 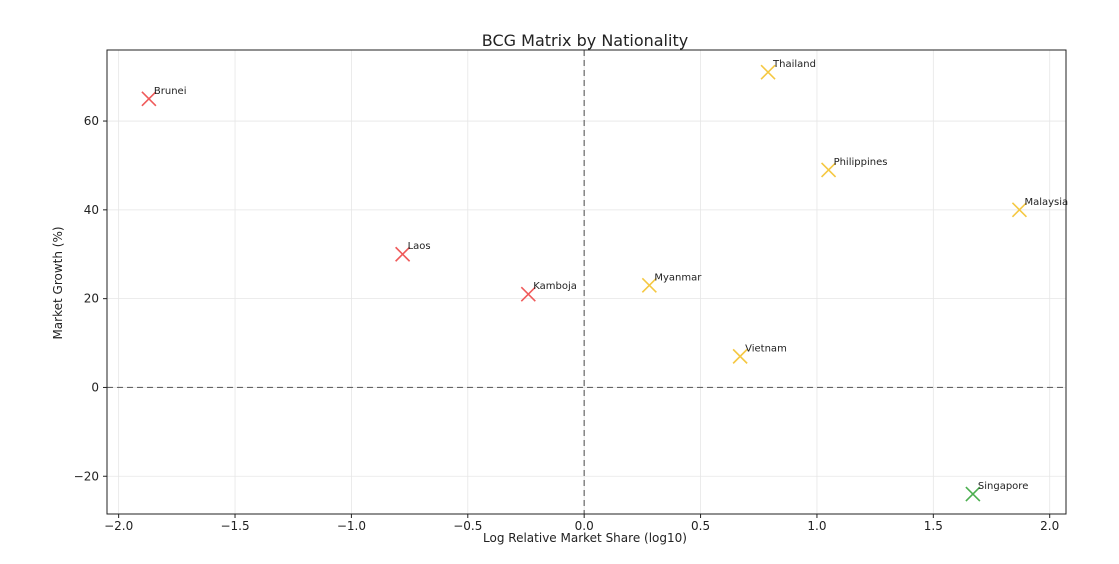 I want to click on data-point-label: Philippines, so click(x=861, y=162).